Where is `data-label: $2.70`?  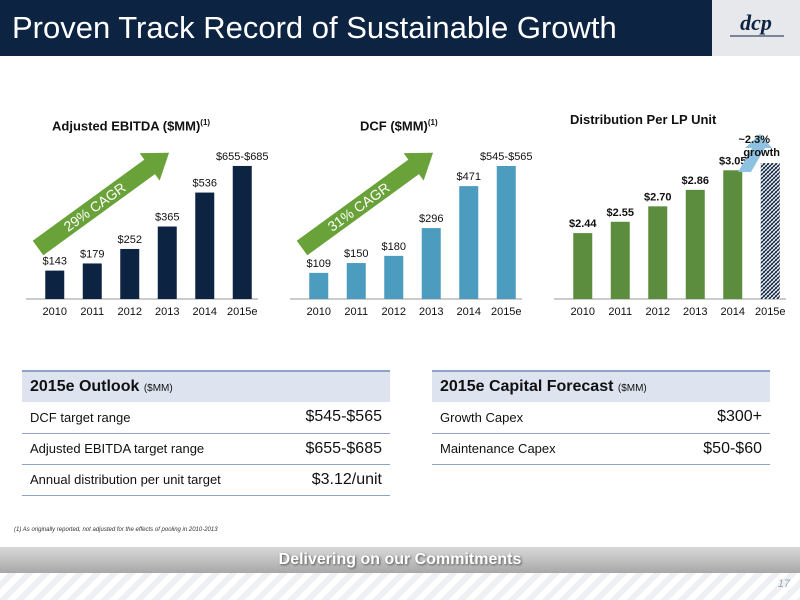 data-label: $2.70 is located at coordinates (658, 197).